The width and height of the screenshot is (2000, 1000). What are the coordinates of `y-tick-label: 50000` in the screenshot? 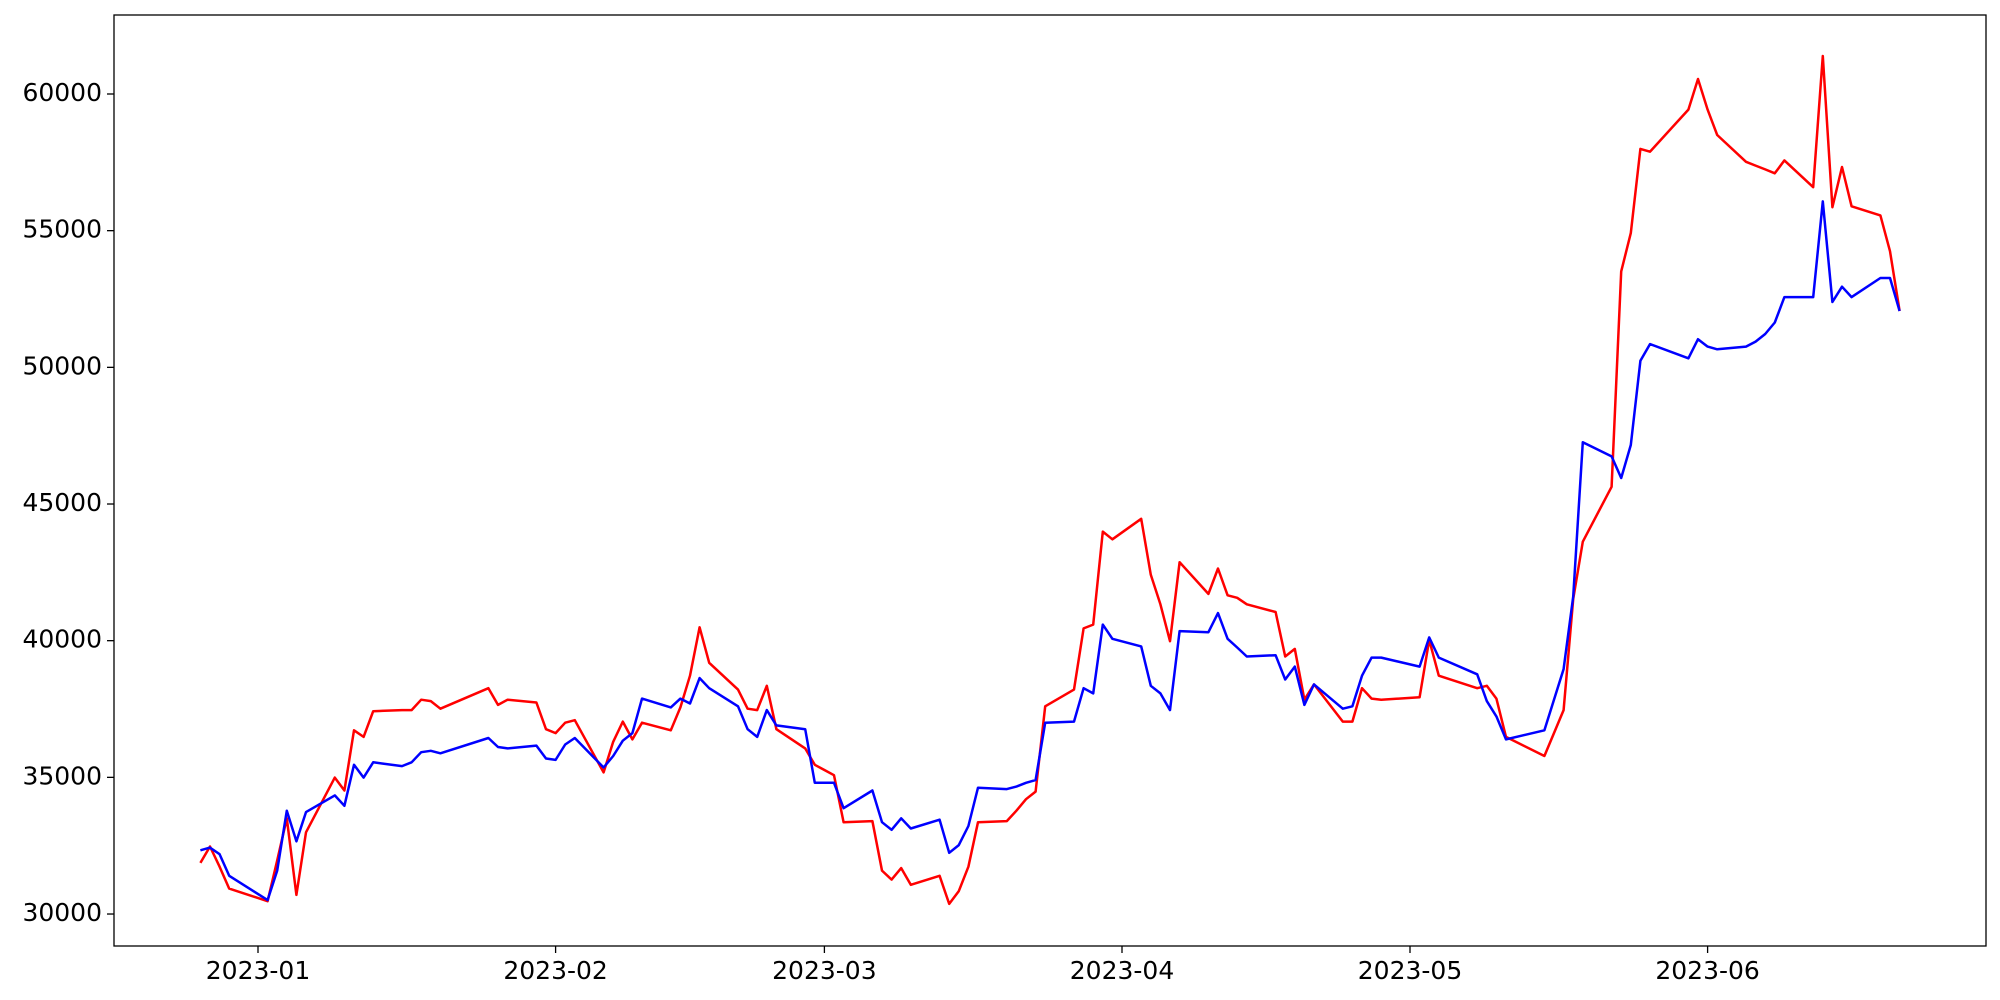 It's located at (62, 365).